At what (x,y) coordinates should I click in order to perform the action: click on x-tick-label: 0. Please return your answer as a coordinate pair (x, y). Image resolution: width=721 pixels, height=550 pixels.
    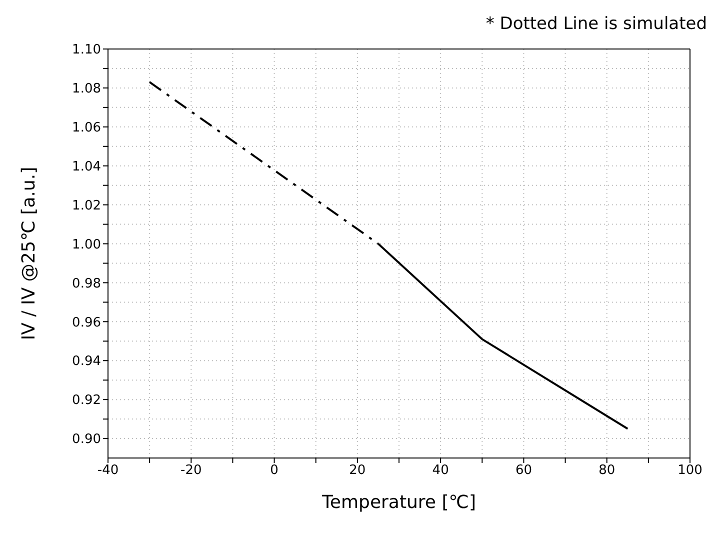
    Looking at the image, I should click on (274, 470).